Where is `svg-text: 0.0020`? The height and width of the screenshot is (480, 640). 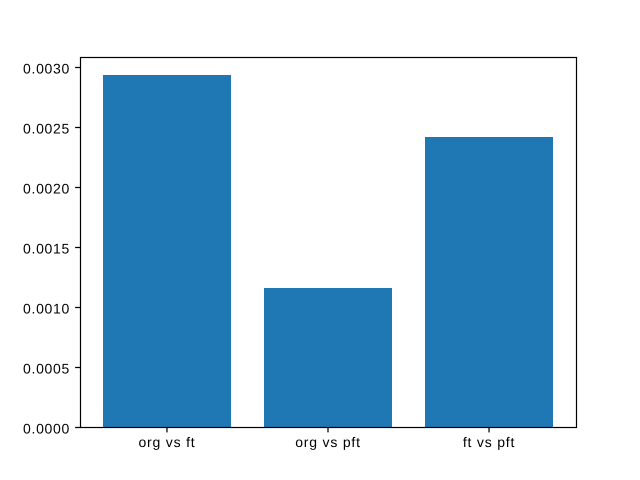 svg-text: 0.0020 is located at coordinates (46, 188).